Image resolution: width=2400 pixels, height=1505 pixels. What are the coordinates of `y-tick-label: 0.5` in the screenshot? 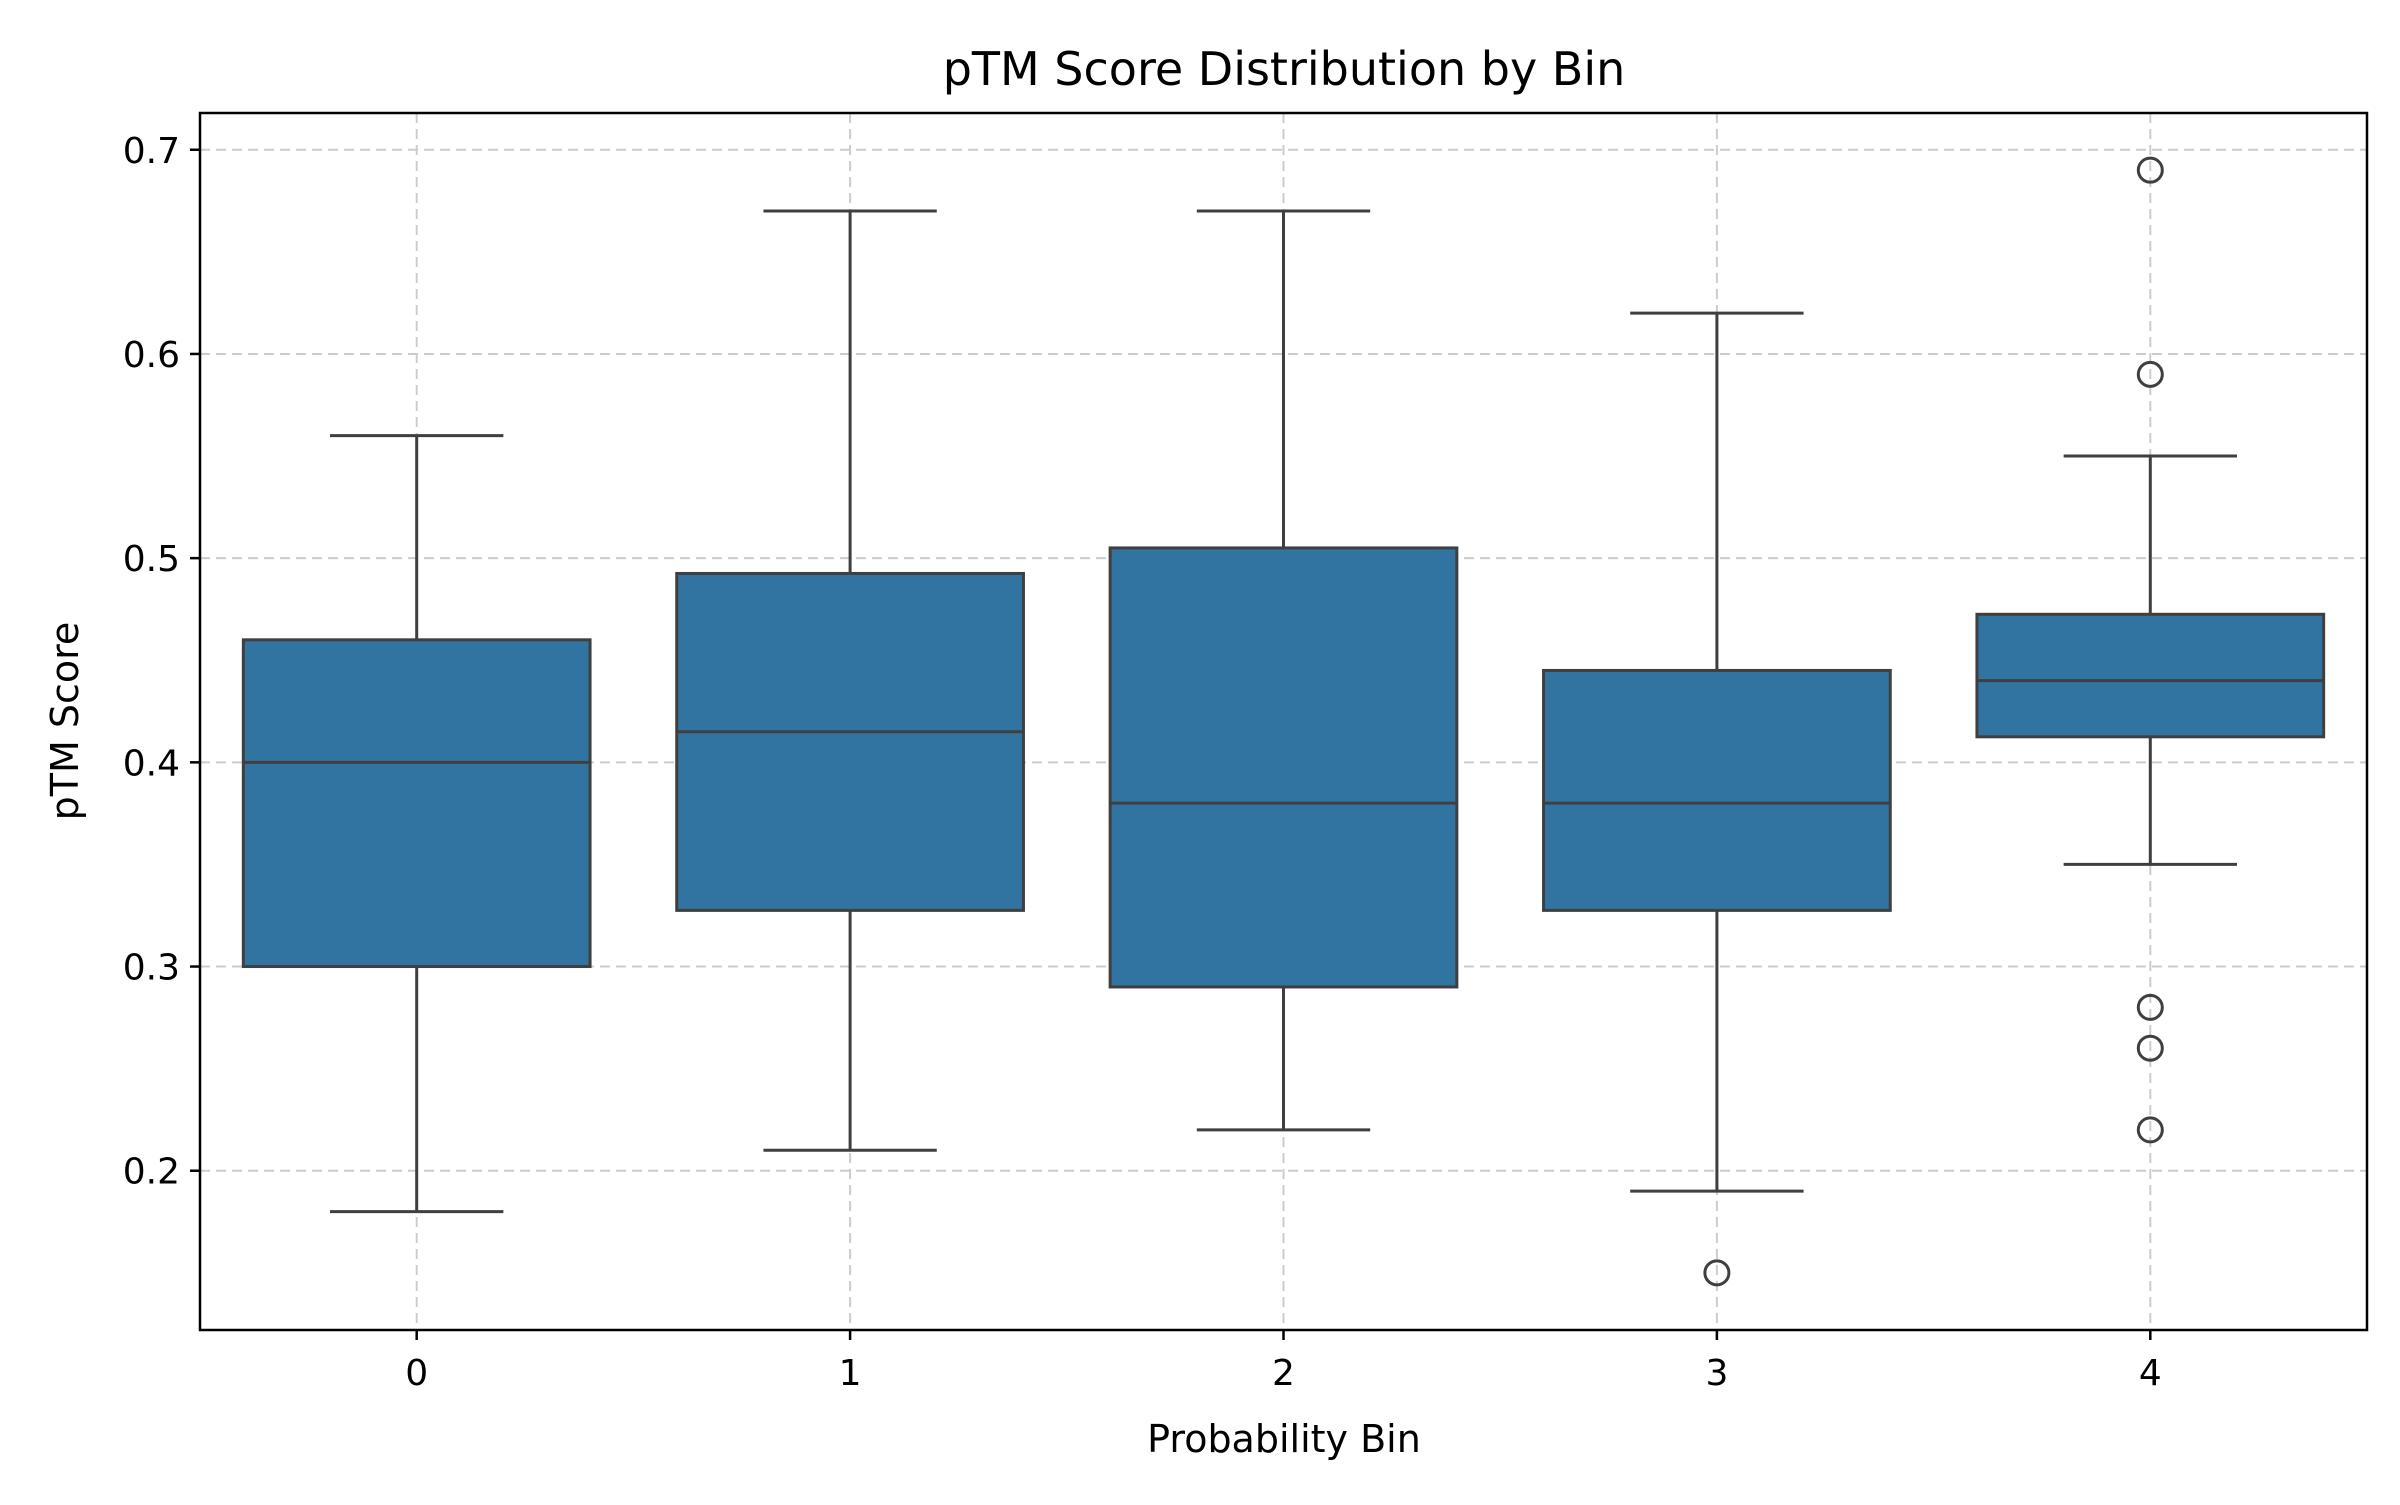 It's located at (151, 559).